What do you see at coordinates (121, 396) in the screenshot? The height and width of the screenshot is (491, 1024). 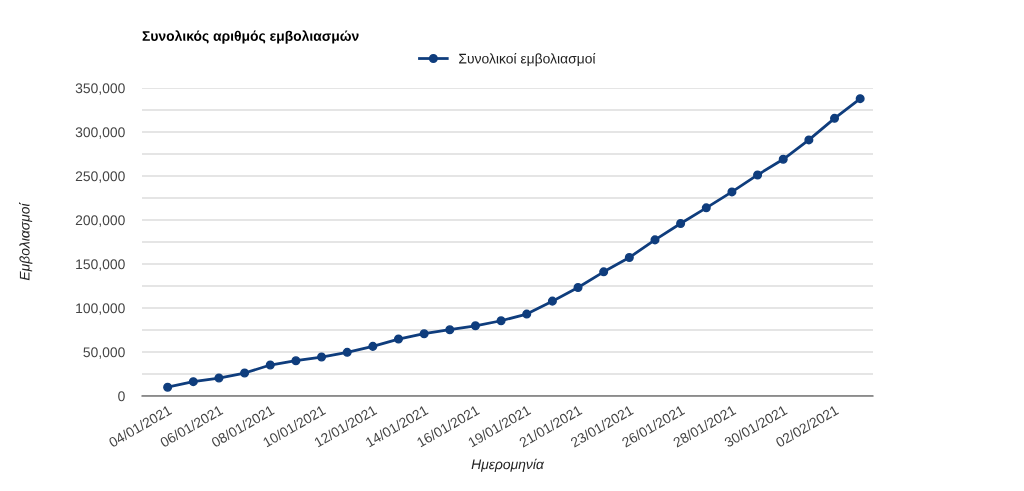 I see `y-tick-label: 0` at bounding box center [121, 396].